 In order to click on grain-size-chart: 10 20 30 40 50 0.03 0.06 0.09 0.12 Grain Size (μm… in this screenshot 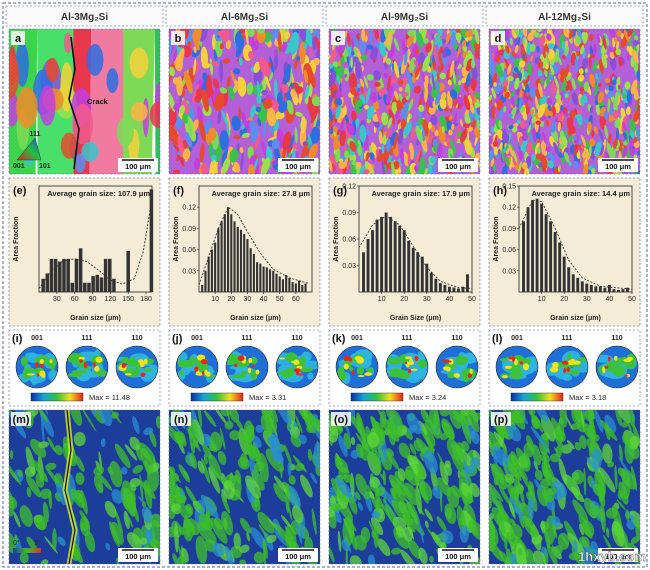, I will do `click(404, 252)`.